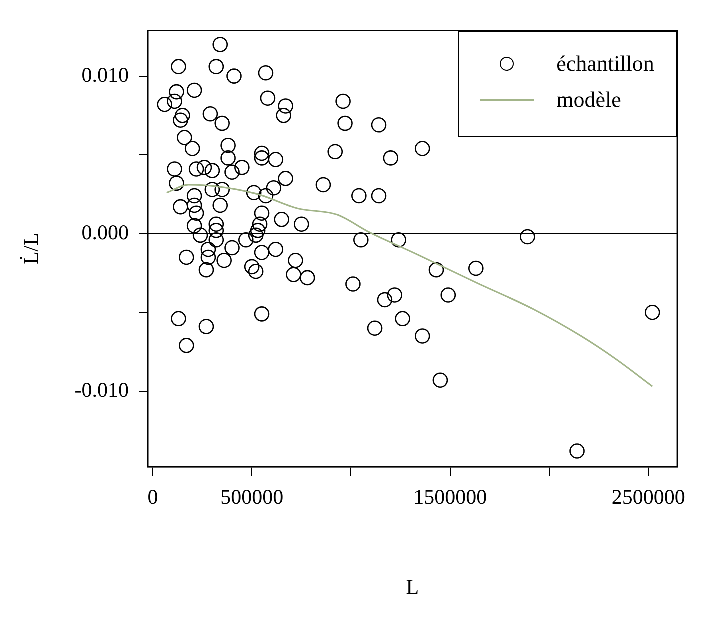 The image size is (704, 617). Describe the element at coordinates (101, 390) in the screenshot. I see `y-tick-label: -0.010` at that location.